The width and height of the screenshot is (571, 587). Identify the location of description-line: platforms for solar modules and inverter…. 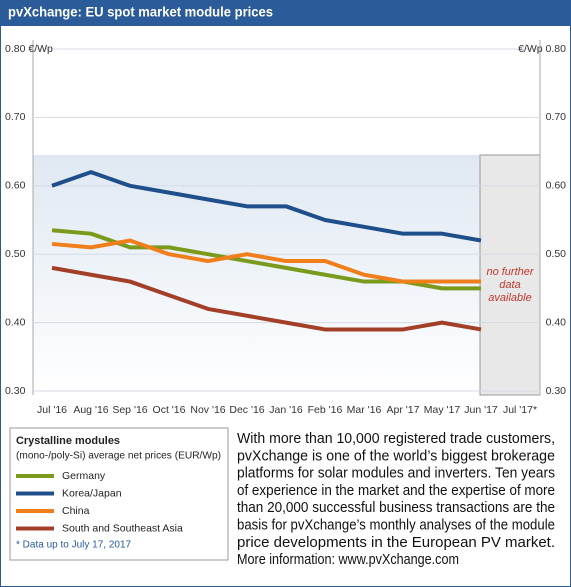
(396, 474).